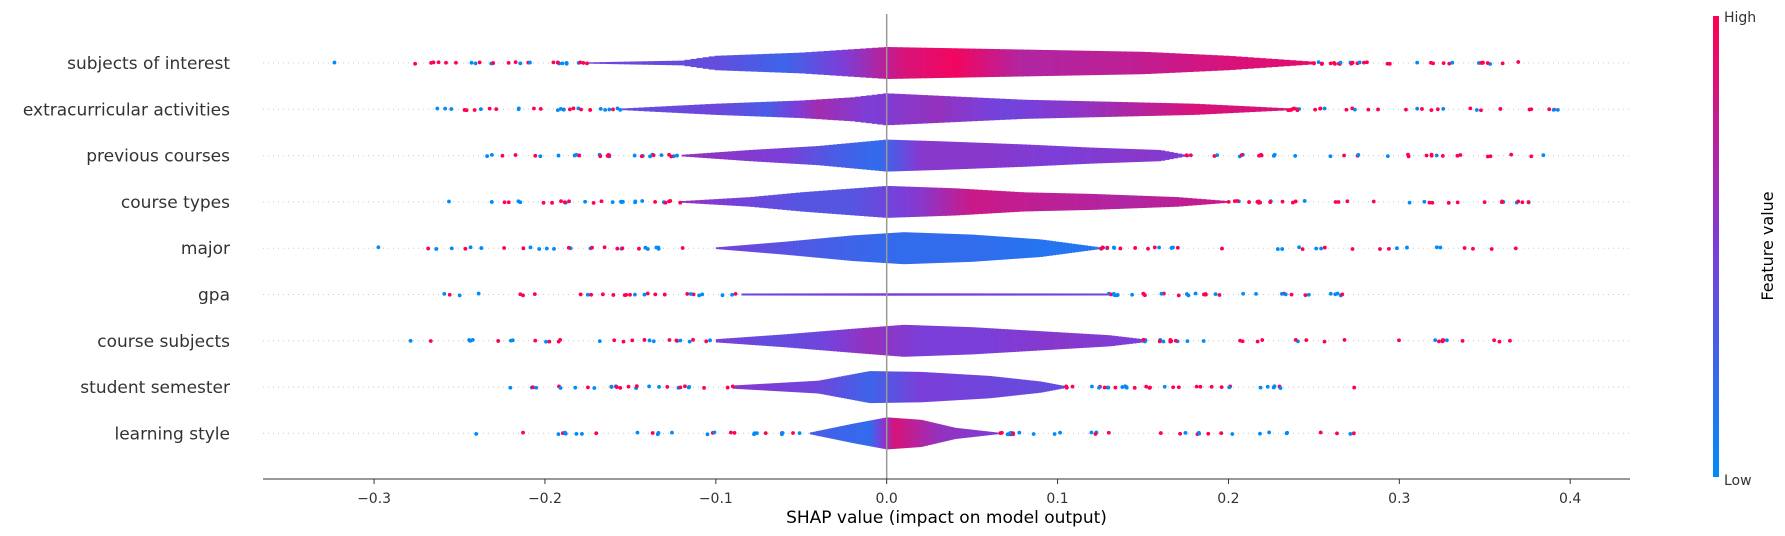 The image size is (1785, 536). What do you see at coordinates (148, 64) in the screenshot?
I see `feature-label: subjects of interest` at bounding box center [148, 64].